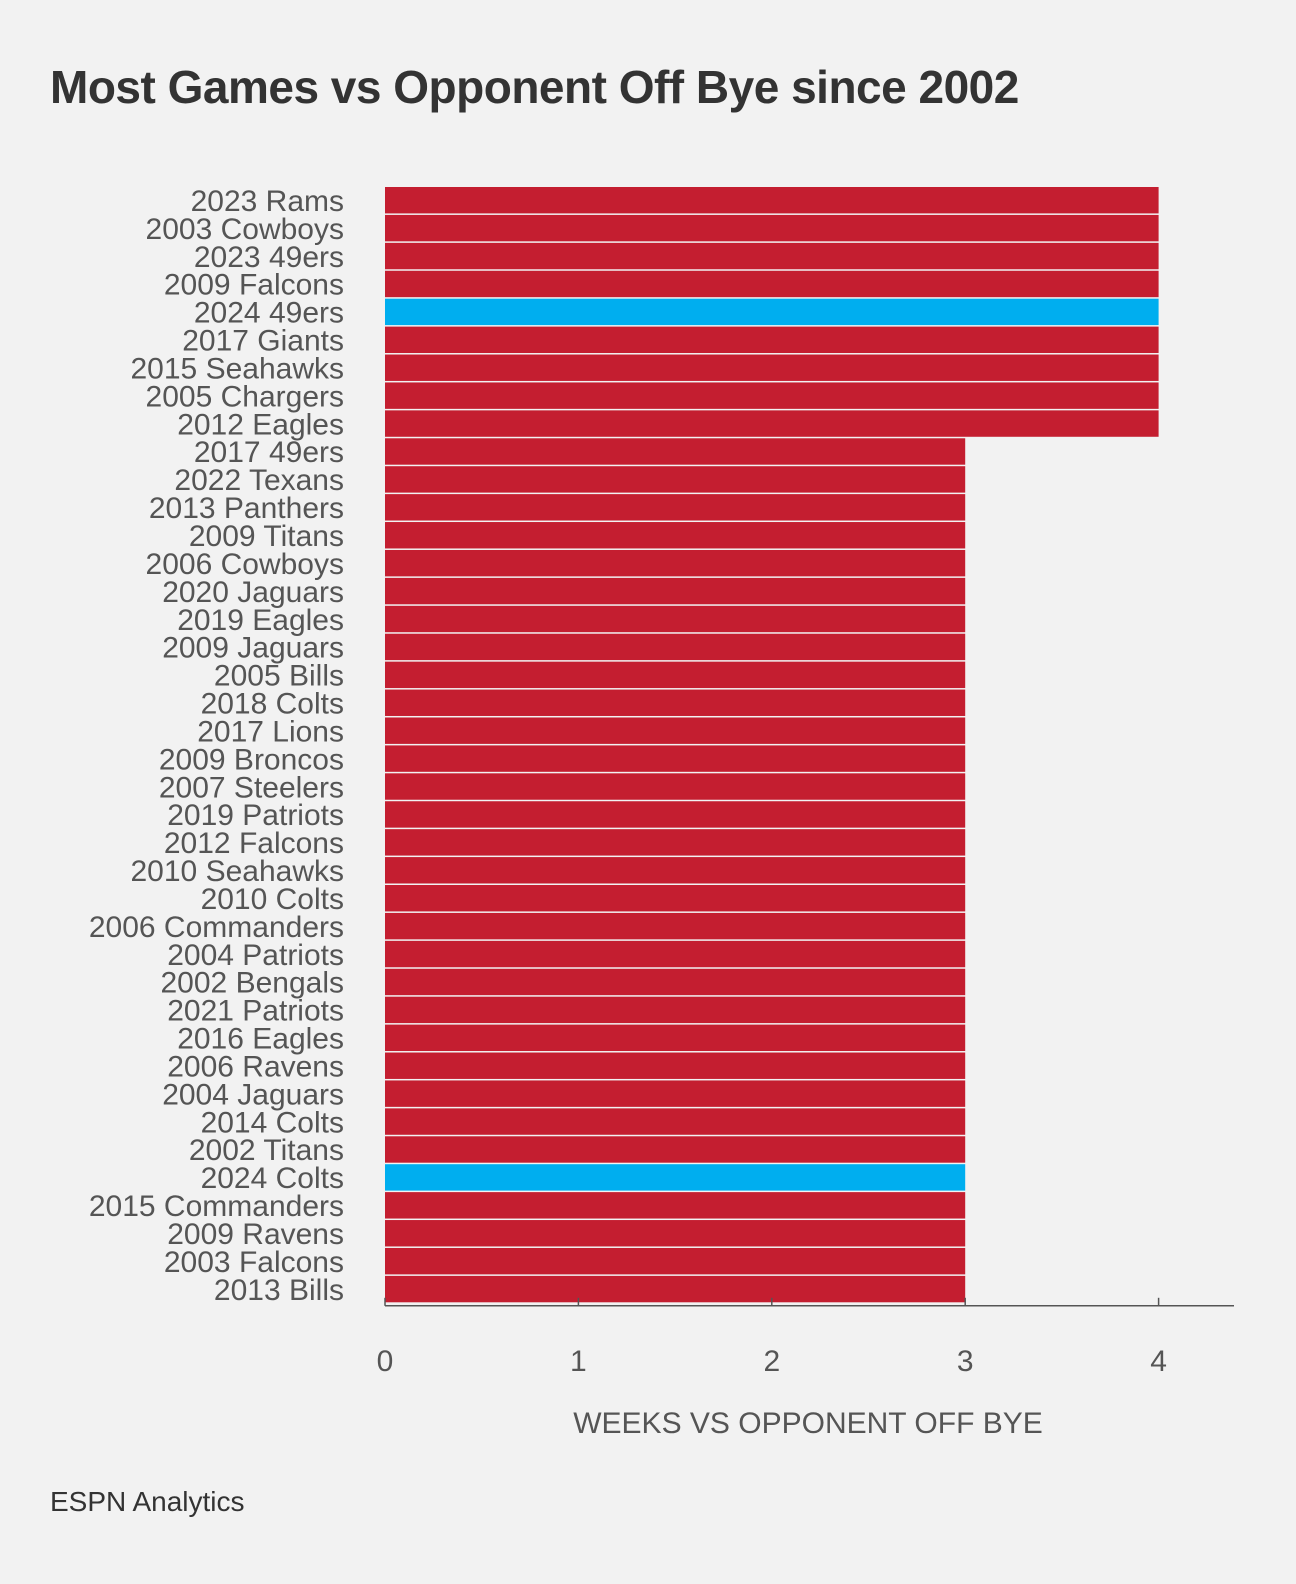 The height and width of the screenshot is (1584, 1296). What do you see at coordinates (246, 508) in the screenshot?
I see `category-label: 2013 Panthers` at bounding box center [246, 508].